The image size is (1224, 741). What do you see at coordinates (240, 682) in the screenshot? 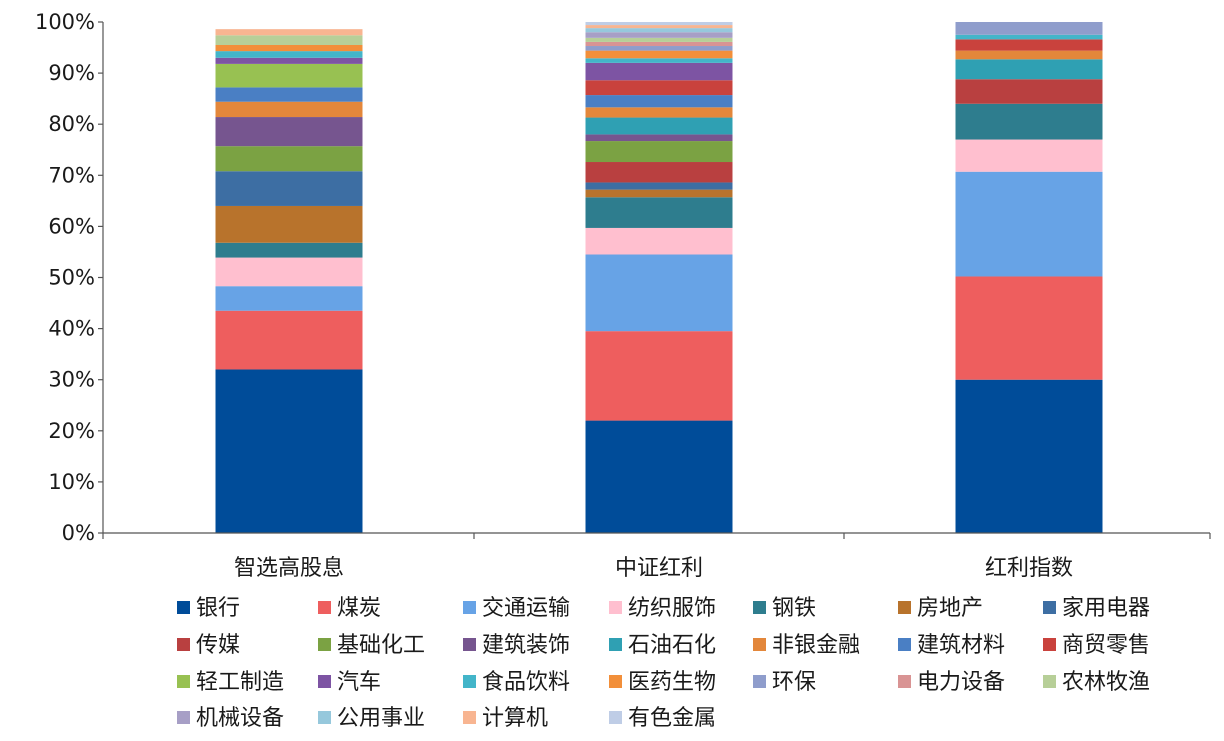
I see `legend-label: 轻工制造` at bounding box center [240, 682].